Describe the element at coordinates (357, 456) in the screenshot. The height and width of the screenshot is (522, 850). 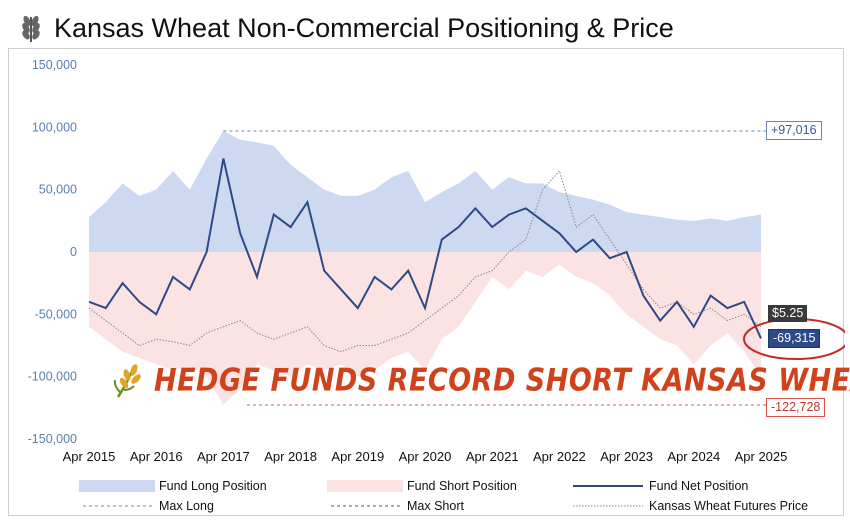
I see `x-tick-label: Apr 2019` at that location.